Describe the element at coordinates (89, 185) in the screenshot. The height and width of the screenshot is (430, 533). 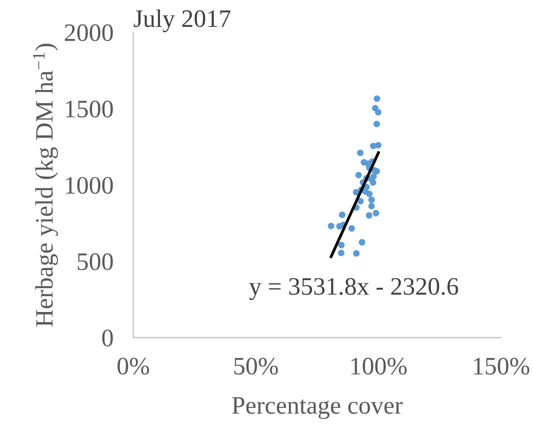
I see `y-tick-label: 1000` at that location.